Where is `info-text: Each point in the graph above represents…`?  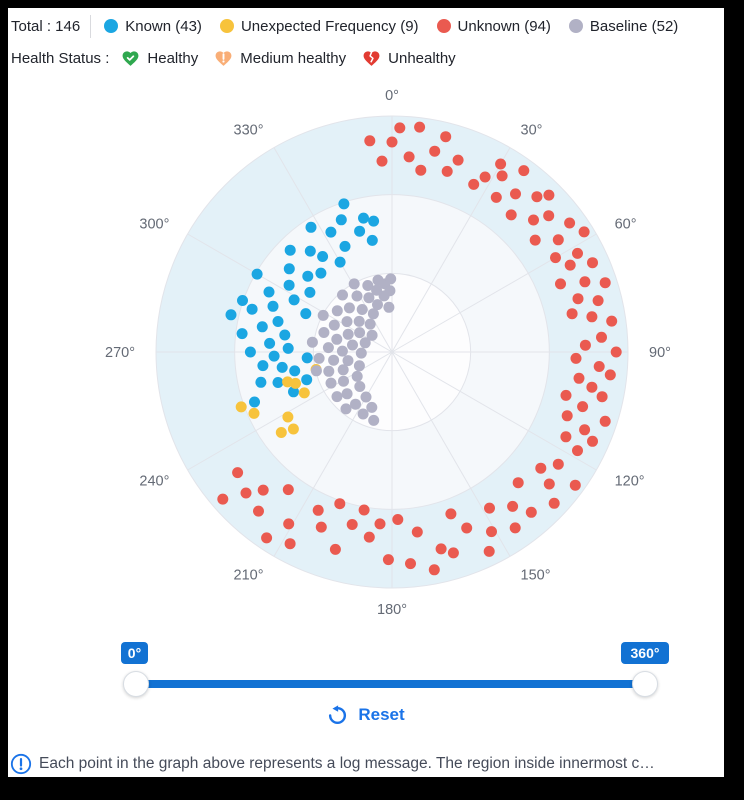
info-text: Each point in the graph above represents… is located at coordinates (347, 763).